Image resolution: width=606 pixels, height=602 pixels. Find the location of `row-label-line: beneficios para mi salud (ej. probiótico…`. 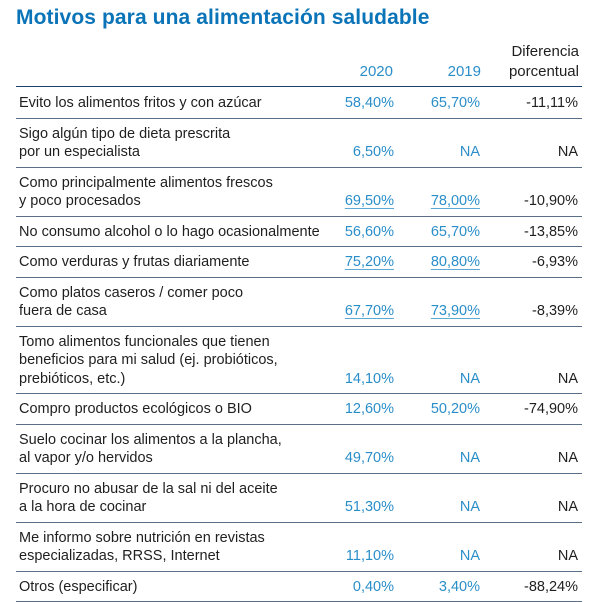

row-label-line: beneficios para mi salud (ej. probiótico… is located at coordinates (174, 360).